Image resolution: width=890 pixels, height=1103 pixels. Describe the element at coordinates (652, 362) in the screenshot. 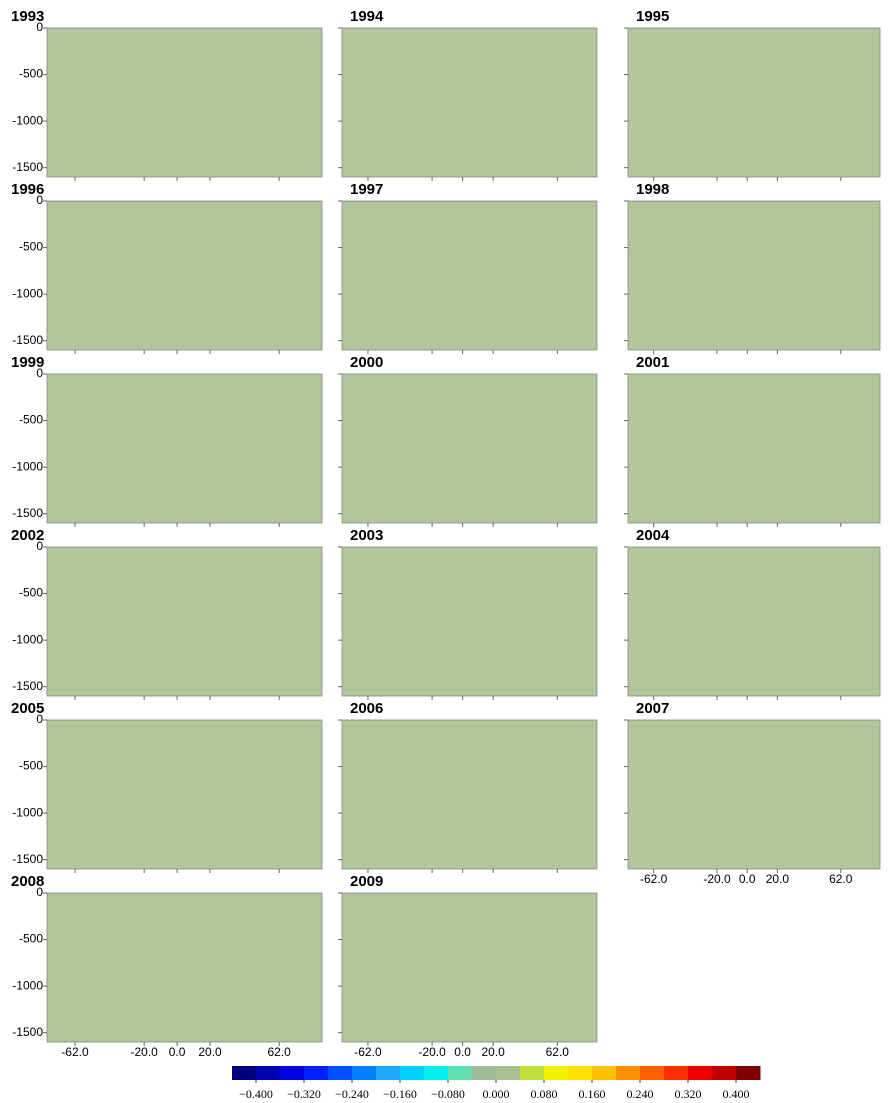

I see `panel-title: 2001` at that location.